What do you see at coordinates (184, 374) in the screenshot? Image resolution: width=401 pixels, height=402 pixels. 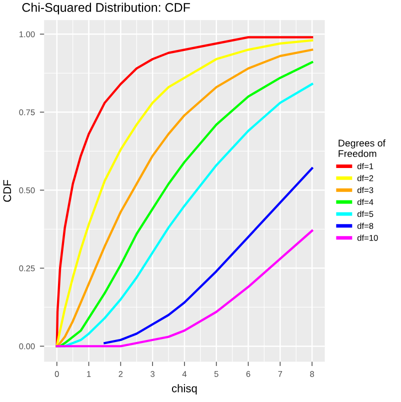 I see `x-tick-label: 4` at bounding box center [184, 374].